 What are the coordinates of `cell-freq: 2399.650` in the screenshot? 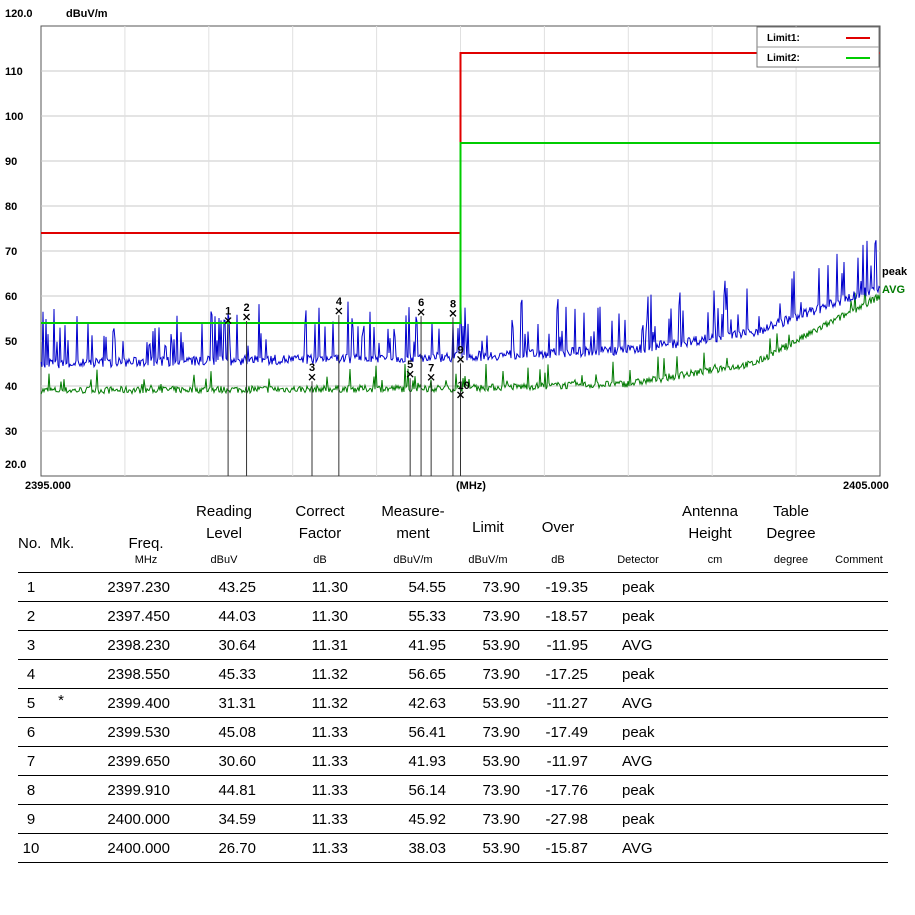 It's located at (138, 761).